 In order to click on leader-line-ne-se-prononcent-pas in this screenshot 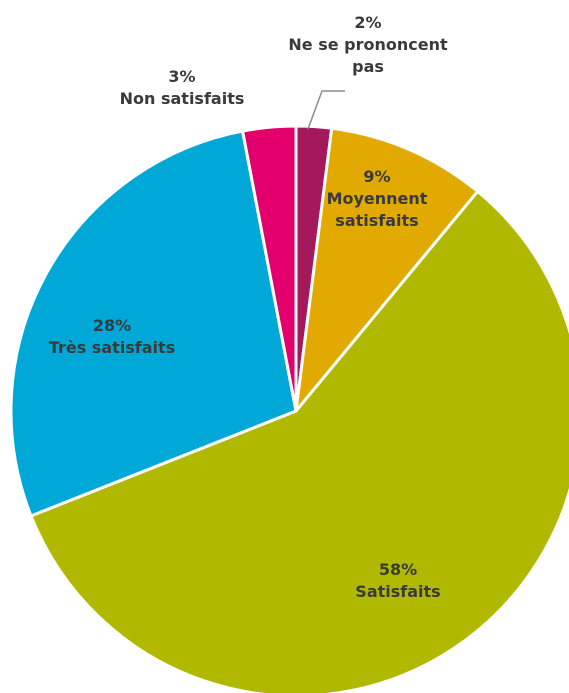, I will do `click(326, 110)`.